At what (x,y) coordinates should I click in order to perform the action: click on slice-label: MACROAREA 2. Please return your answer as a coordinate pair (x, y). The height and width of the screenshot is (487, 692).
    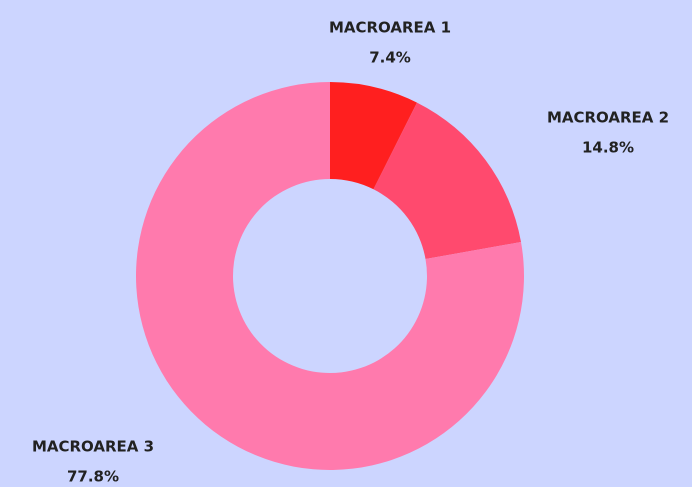
    Looking at the image, I should click on (608, 118).